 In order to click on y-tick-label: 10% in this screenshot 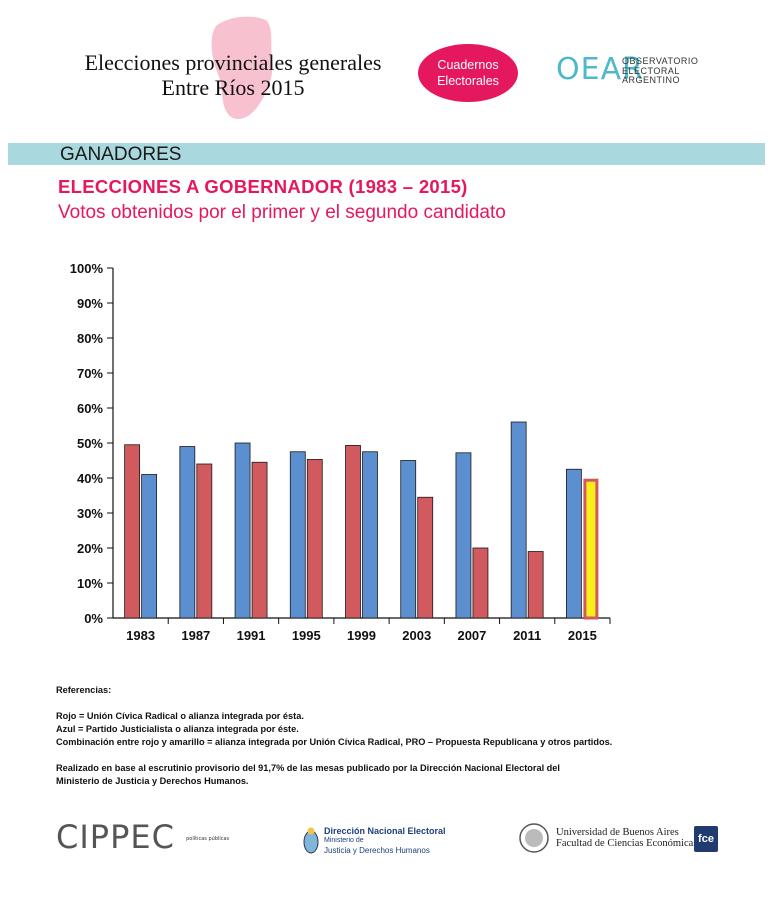, I will do `click(90, 583)`.